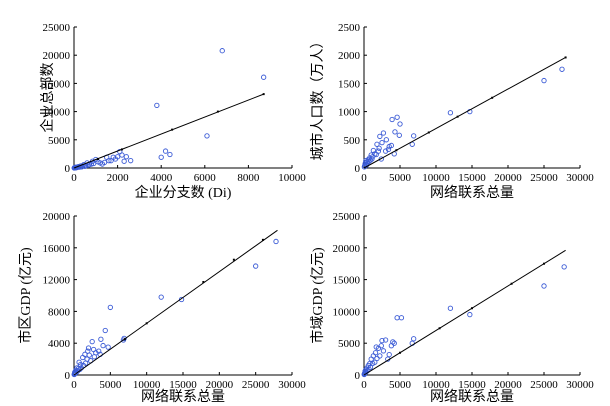  Describe the element at coordinates (110, 385) in the screenshot. I see `x-tick-label: 5000` at that location.